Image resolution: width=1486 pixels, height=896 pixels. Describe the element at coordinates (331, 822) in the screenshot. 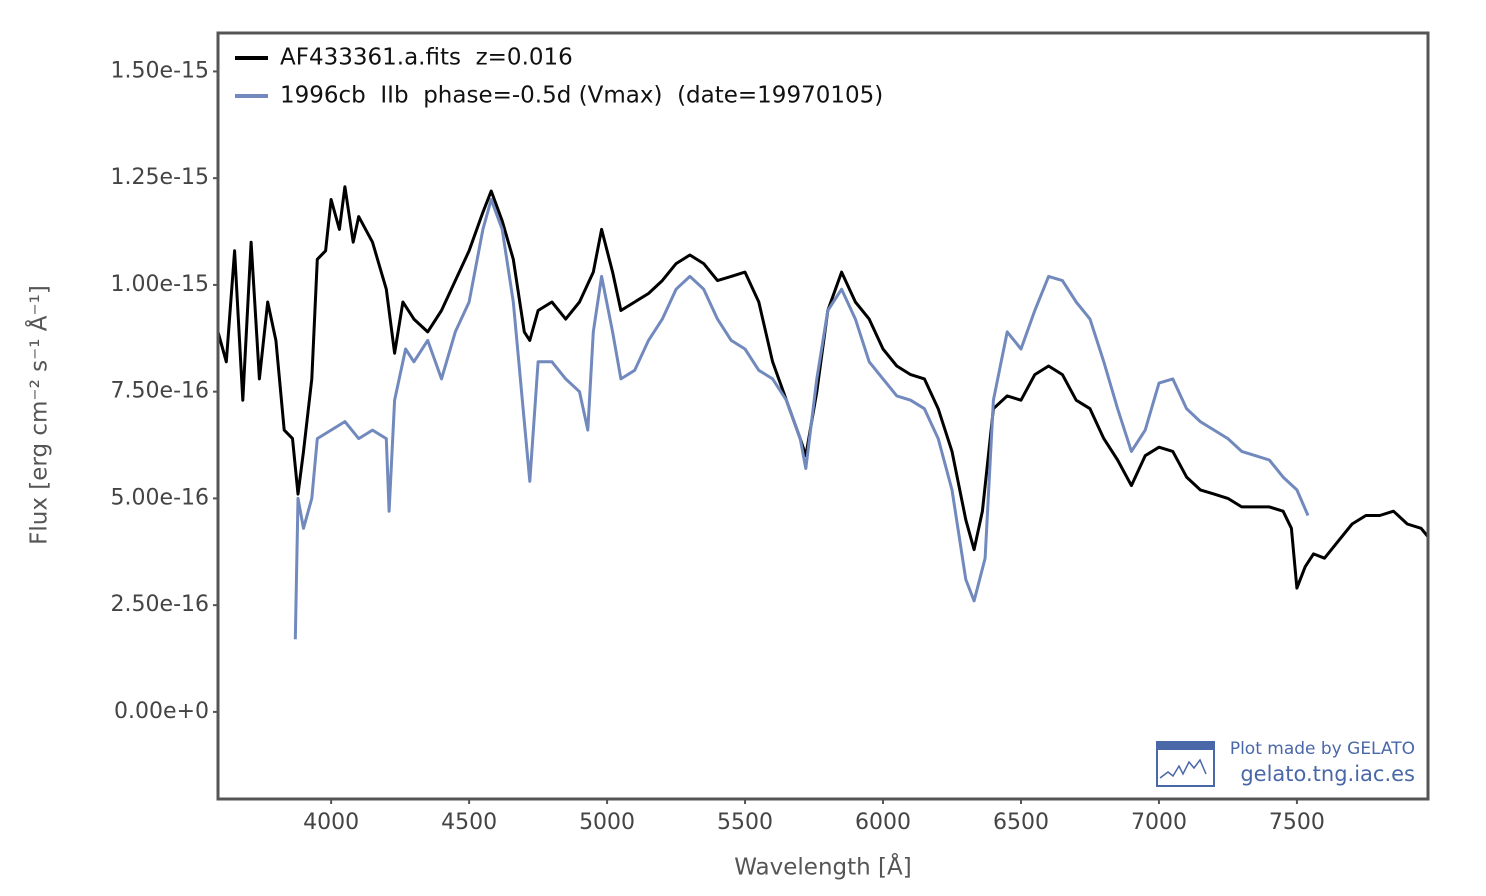

I see `x-tick-label: 4000` at that location.